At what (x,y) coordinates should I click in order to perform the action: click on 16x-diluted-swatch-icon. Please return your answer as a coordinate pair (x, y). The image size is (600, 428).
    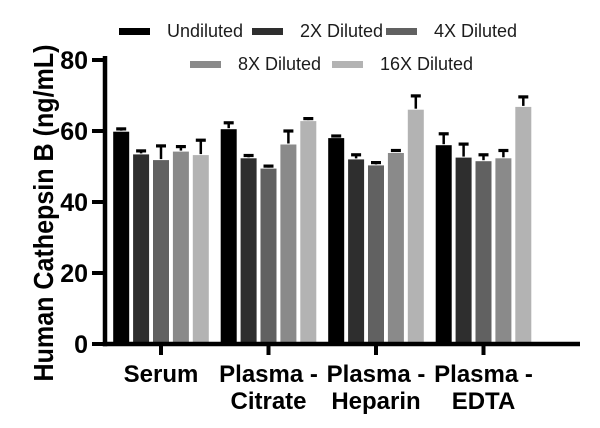
    Looking at the image, I should click on (347, 64).